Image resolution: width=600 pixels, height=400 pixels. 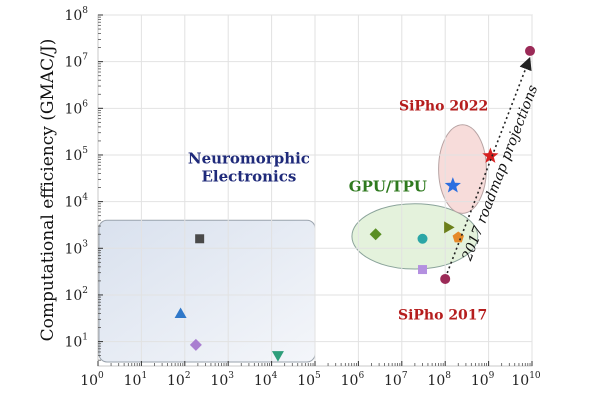 I want to click on x-tick-label: 100, so click(x=92, y=380).